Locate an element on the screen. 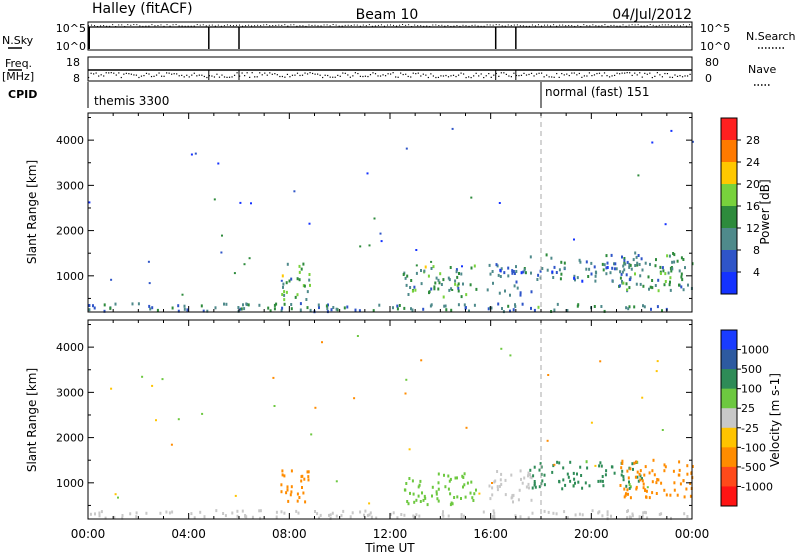 This screenshot has height=554, width=800. power-colorbar-swatch is located at coordinates (729, 195).